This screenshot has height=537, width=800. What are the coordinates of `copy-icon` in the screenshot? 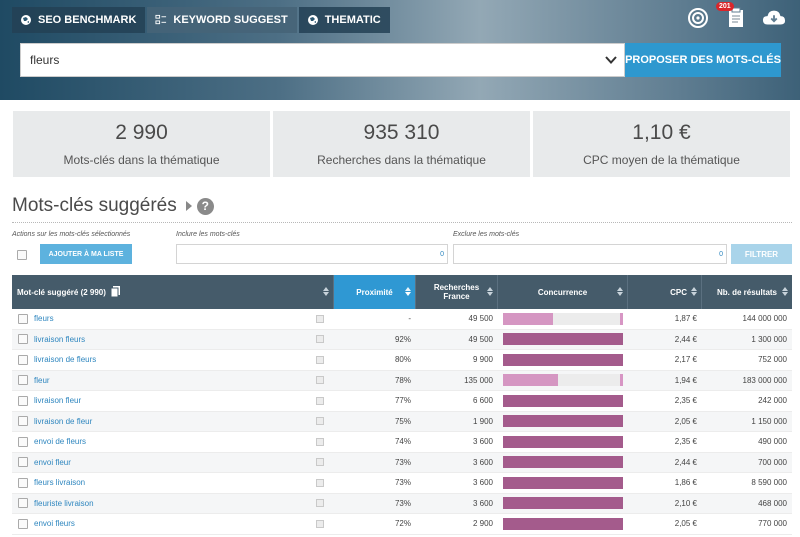 It's located at (115, 292).